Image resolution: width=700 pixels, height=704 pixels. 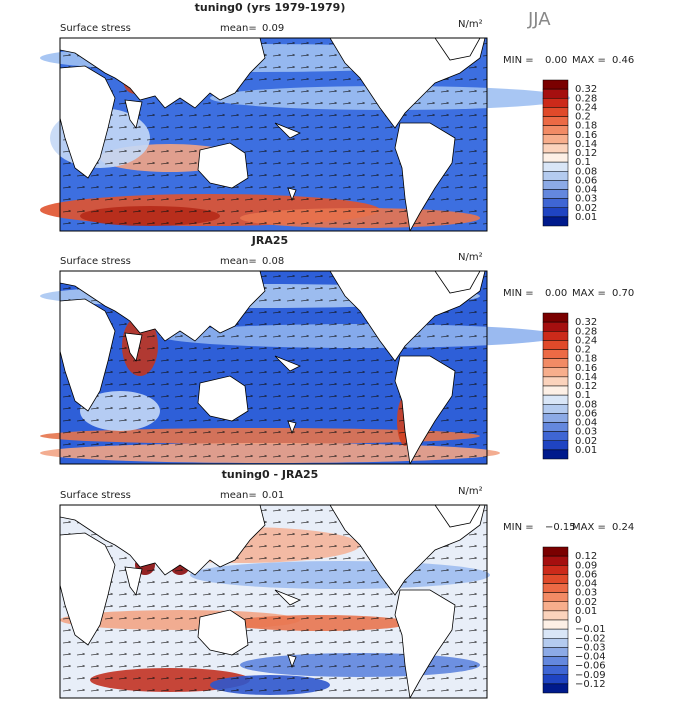 What do you see at coordinates (578, 620) in the screenshot?
I see `colorbar-label: 0` at bounding box center [578, 620].